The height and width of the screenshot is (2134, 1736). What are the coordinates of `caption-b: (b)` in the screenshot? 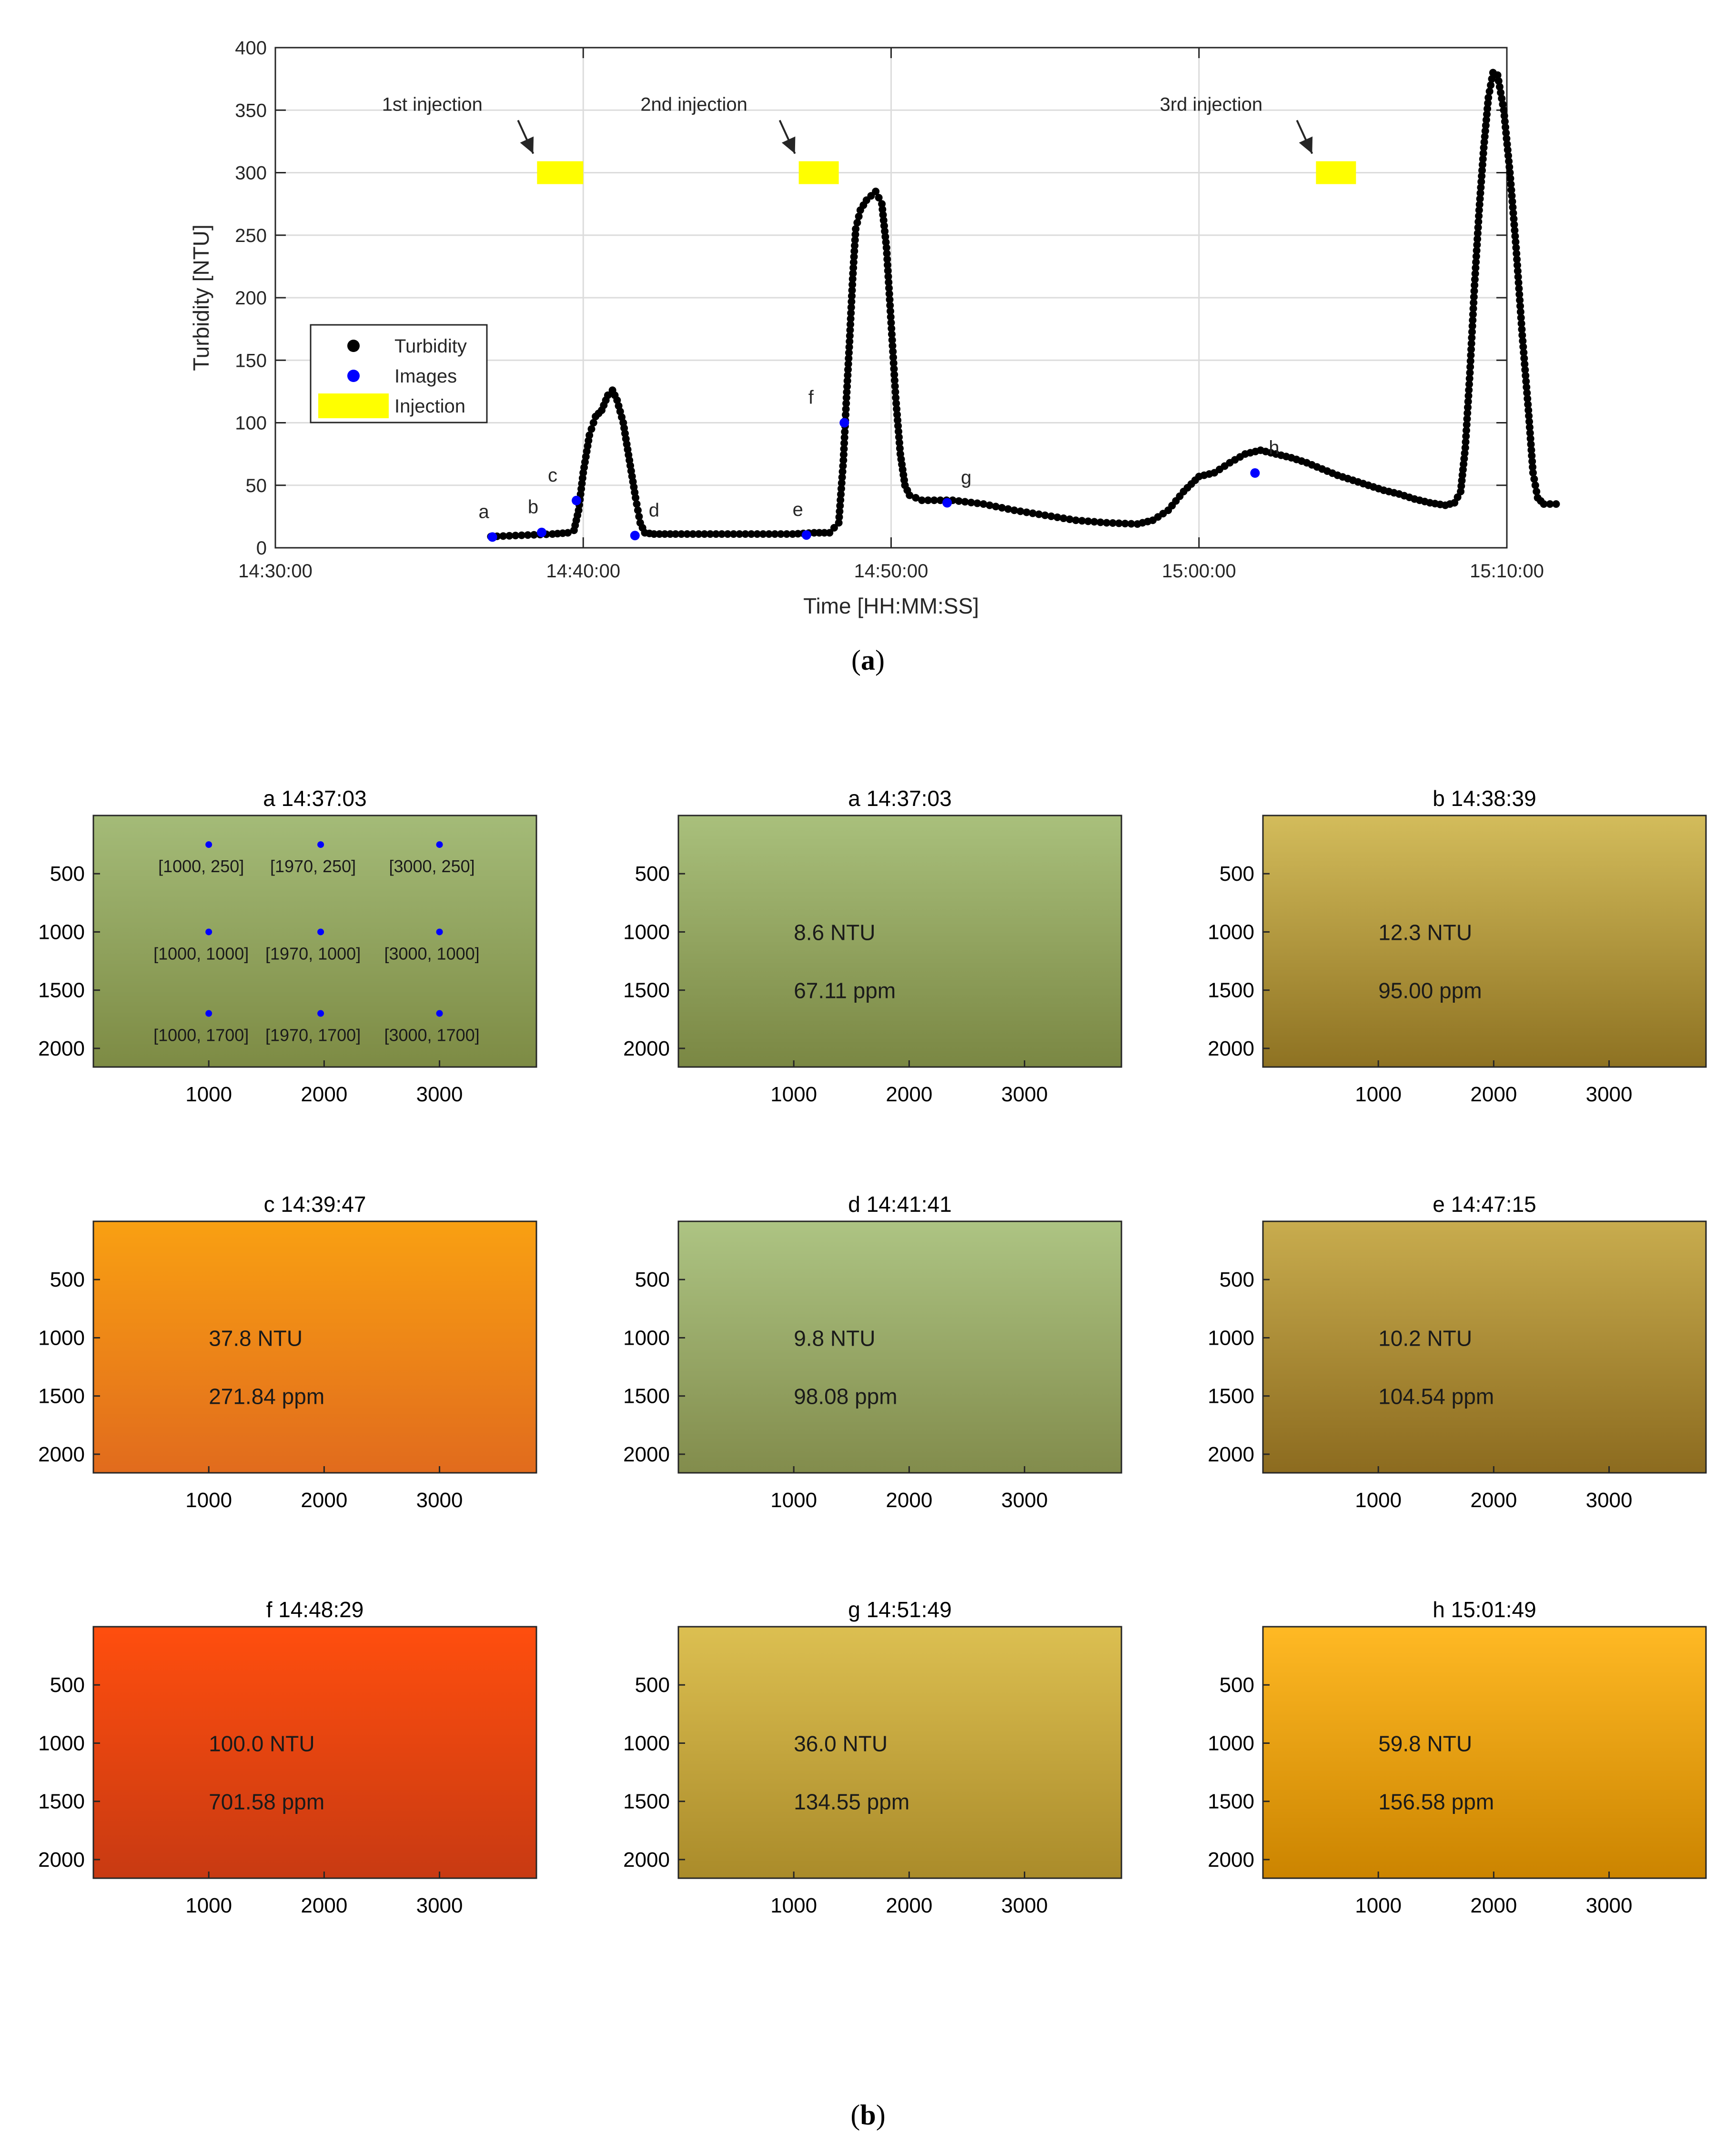 It's located at (868, 2115).